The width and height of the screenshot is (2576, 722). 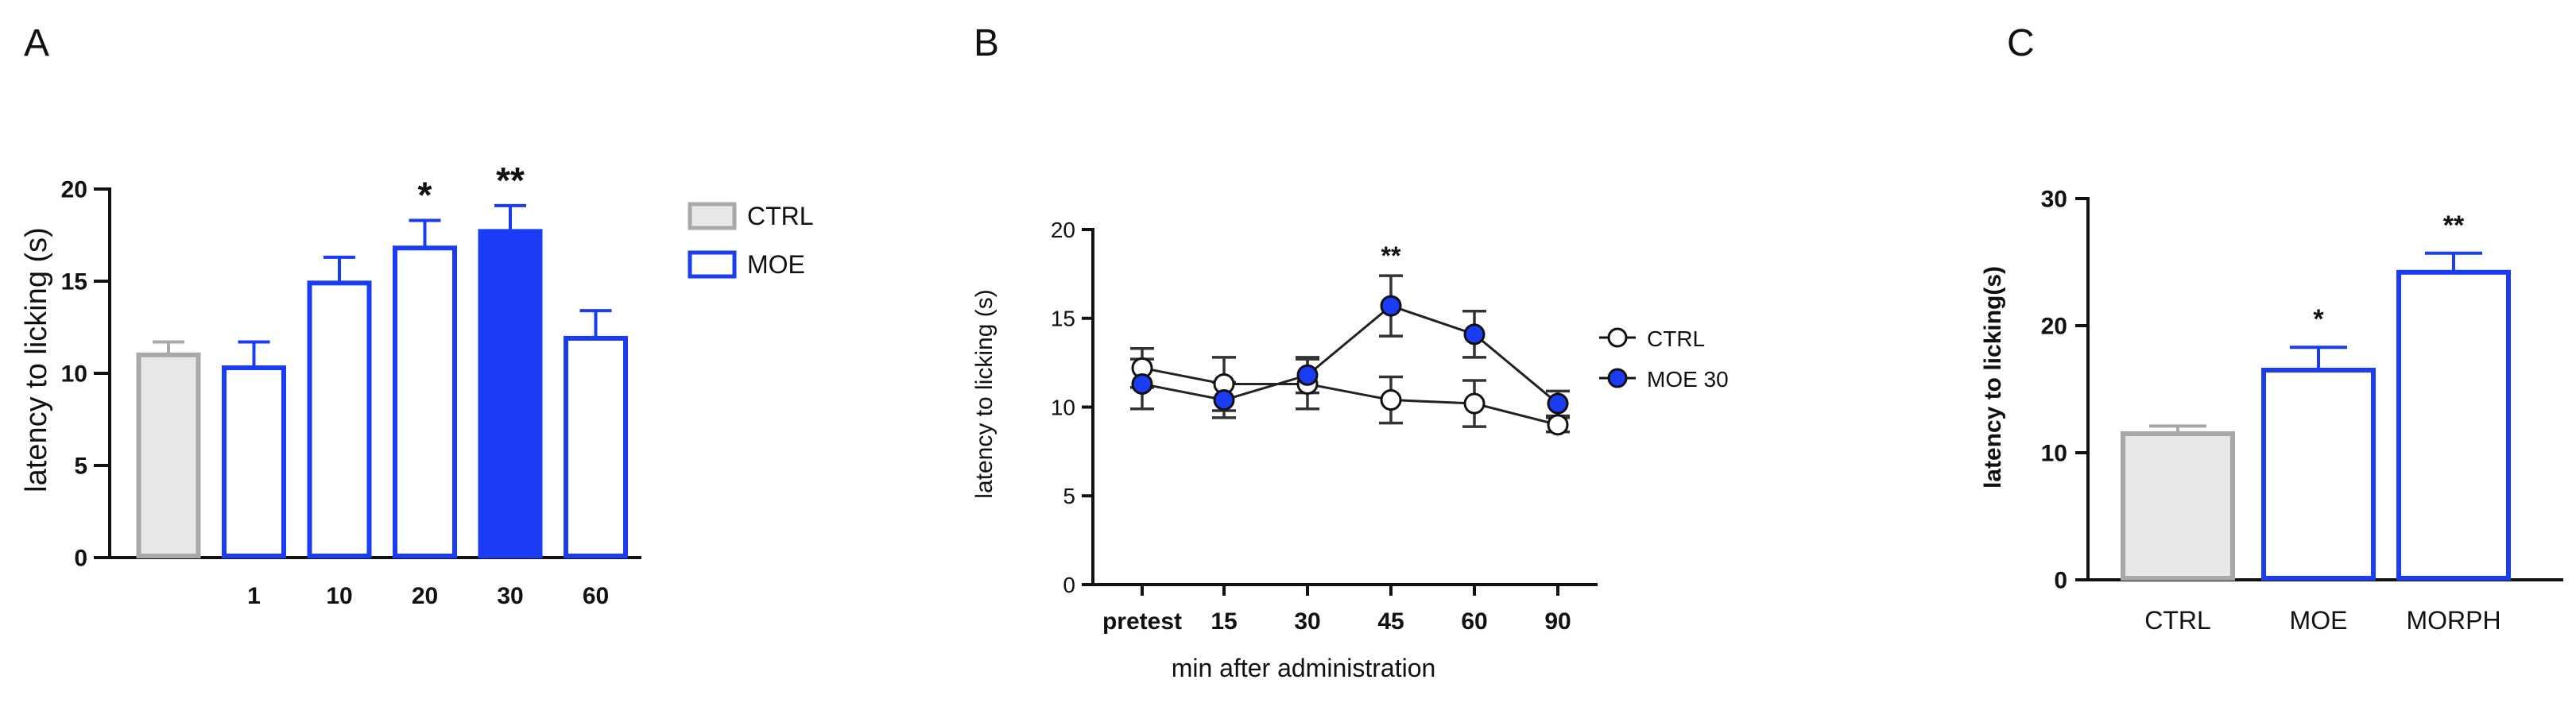 I want to click on panel-c-ylabel: latency to licking(s), so click(x=1993, y=377).